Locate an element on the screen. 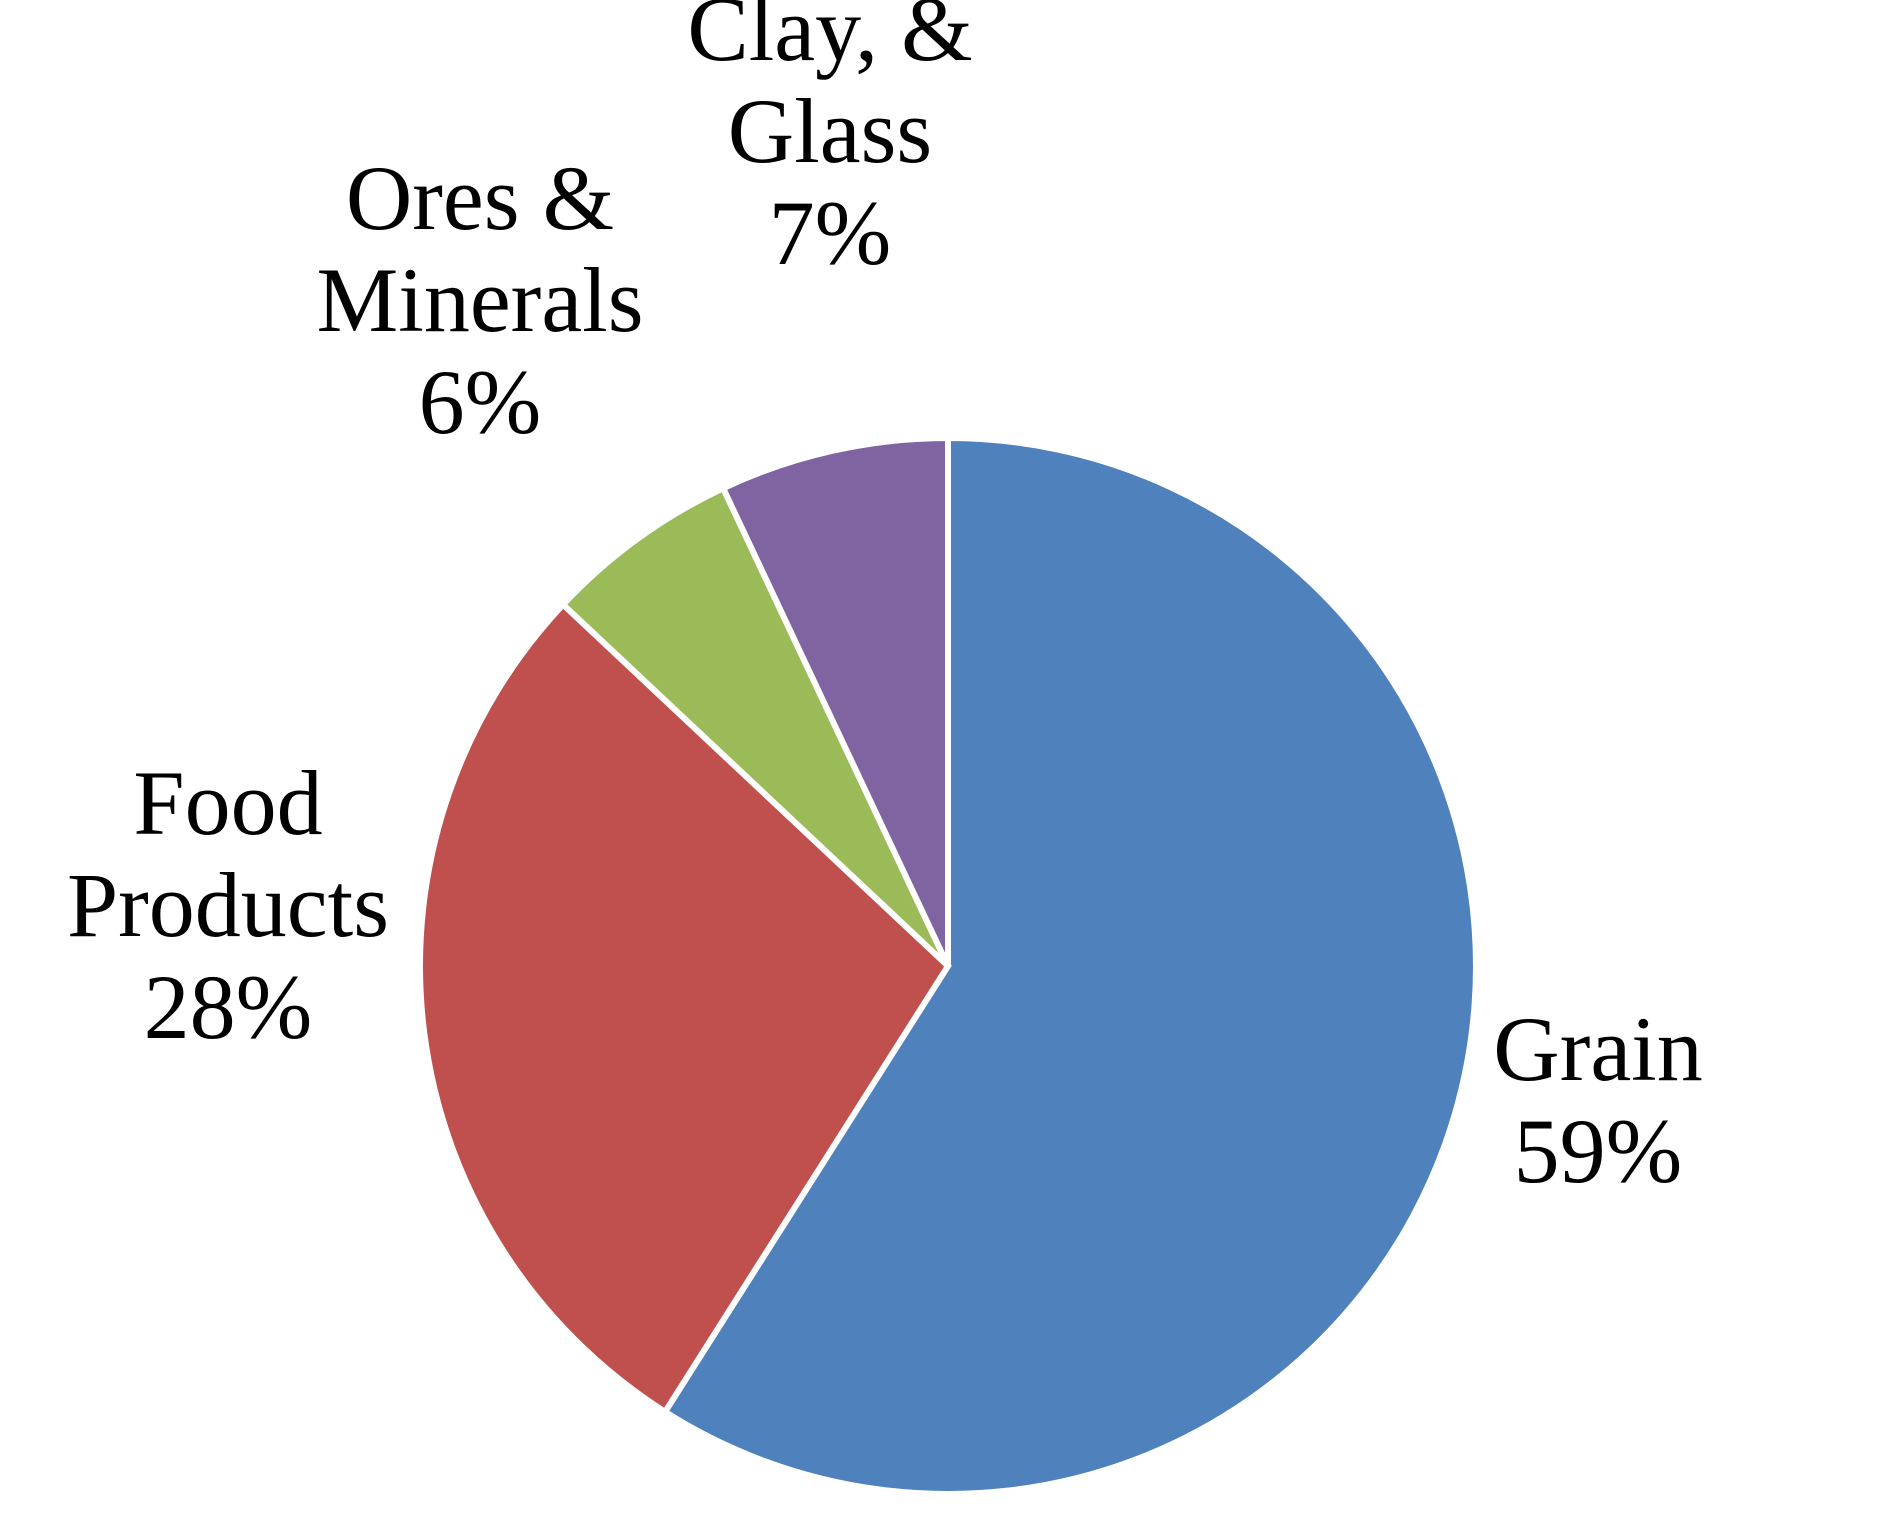 The image size is (1896, 1536). pie-slice-stone-clay-and-glass is located at coordinates (835, 701).